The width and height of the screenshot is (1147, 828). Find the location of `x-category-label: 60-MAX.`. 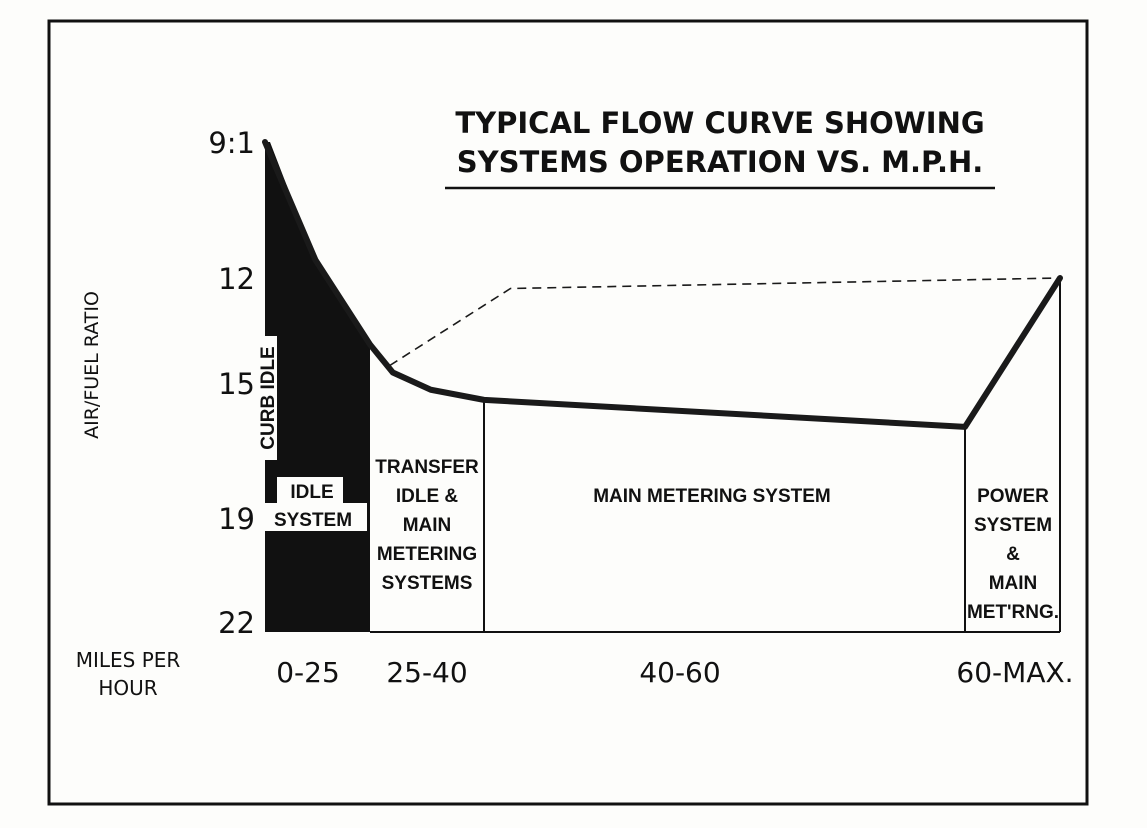

x-category-label: 60-MAX. is located at coordinates (1014, 672).